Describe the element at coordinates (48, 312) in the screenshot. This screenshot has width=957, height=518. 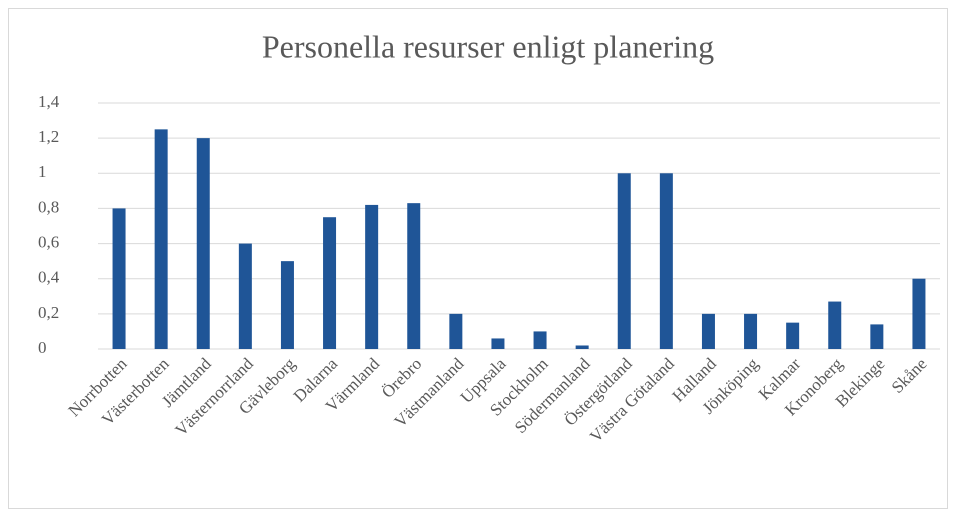
I see `y-tick-label: 0,2` at that location.